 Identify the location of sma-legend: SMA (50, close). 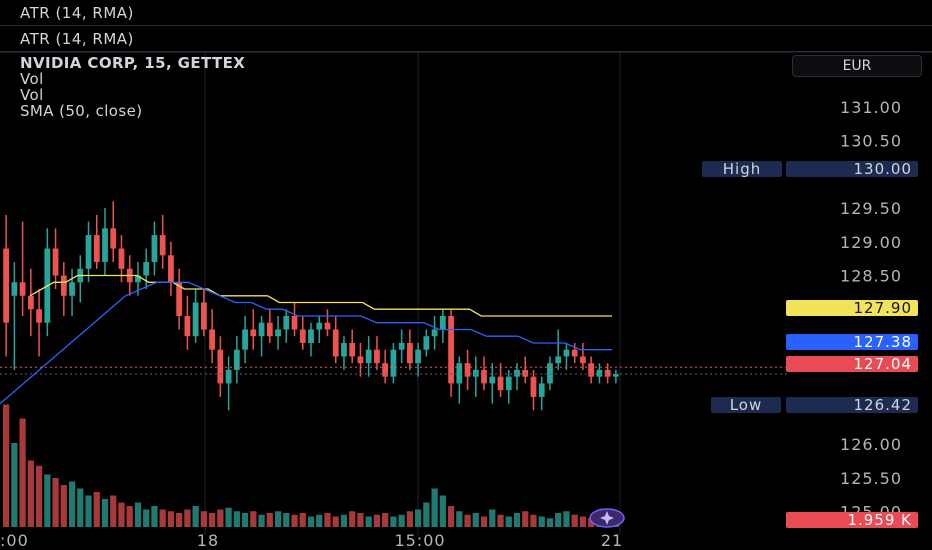
(81, 111).